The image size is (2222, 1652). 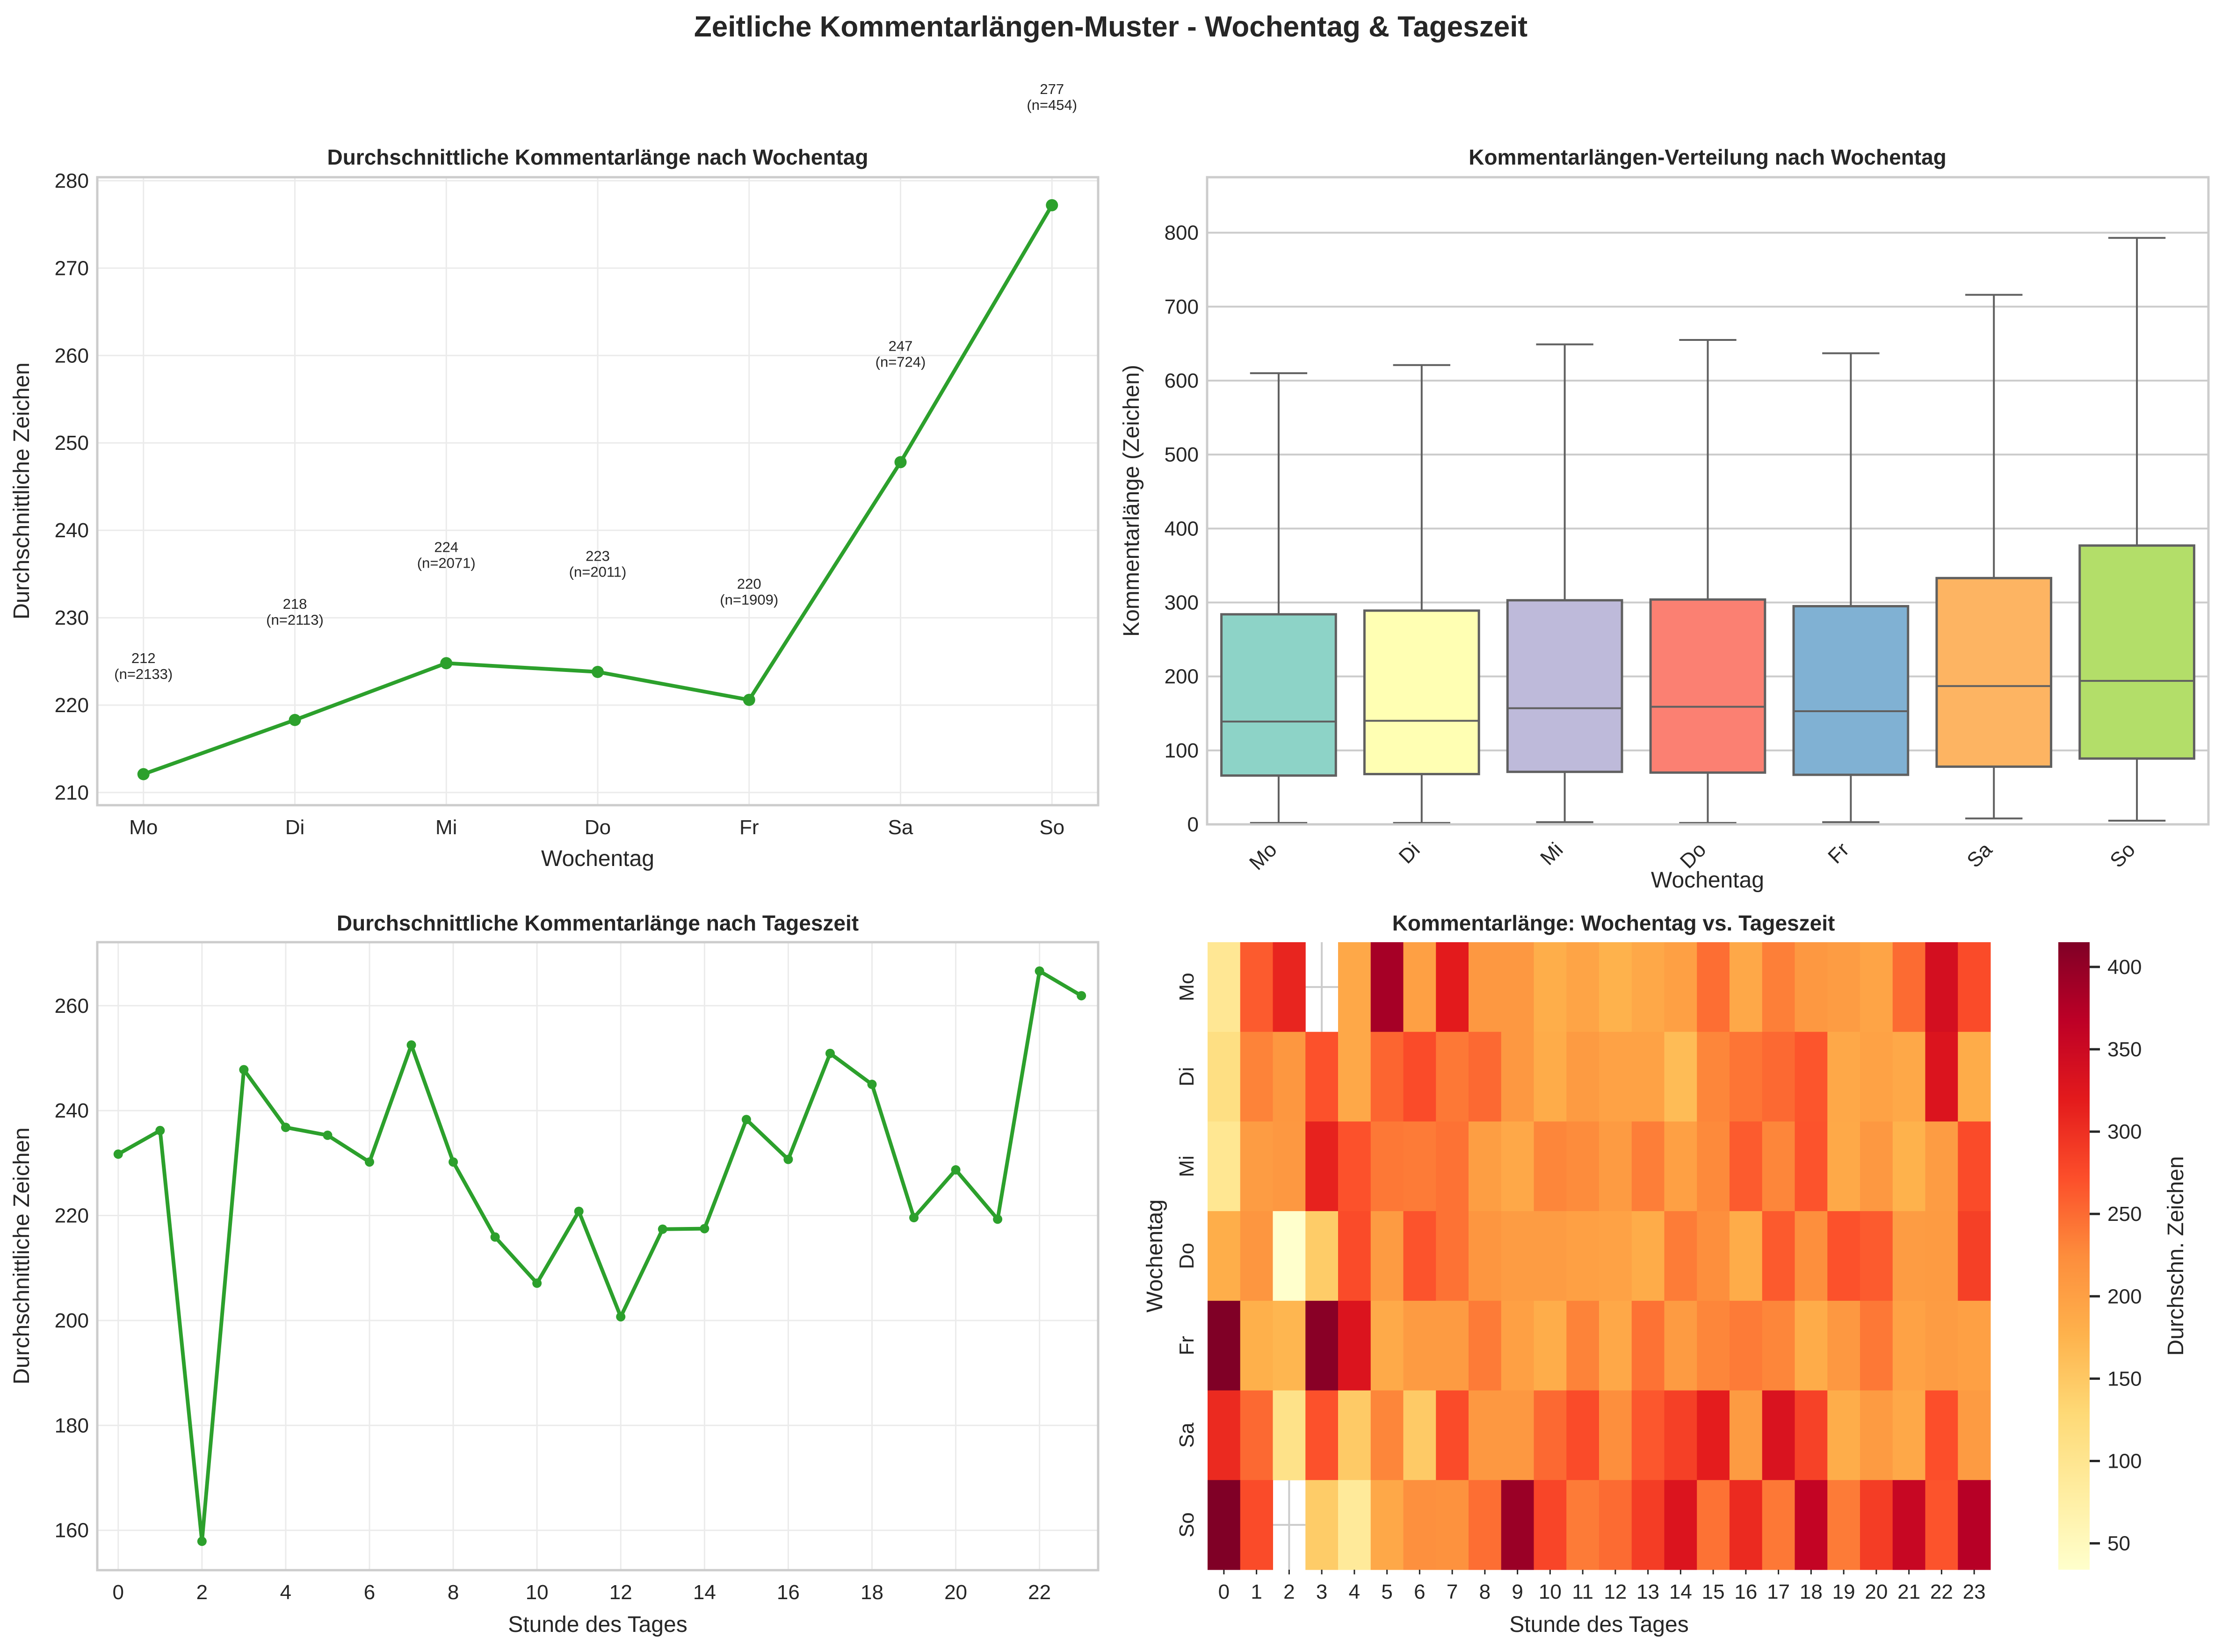 What do you see at coordinates (1877, 1592) in the screenshot?
I see `xtick-label: 20` at bounding box center [1877, 1592].